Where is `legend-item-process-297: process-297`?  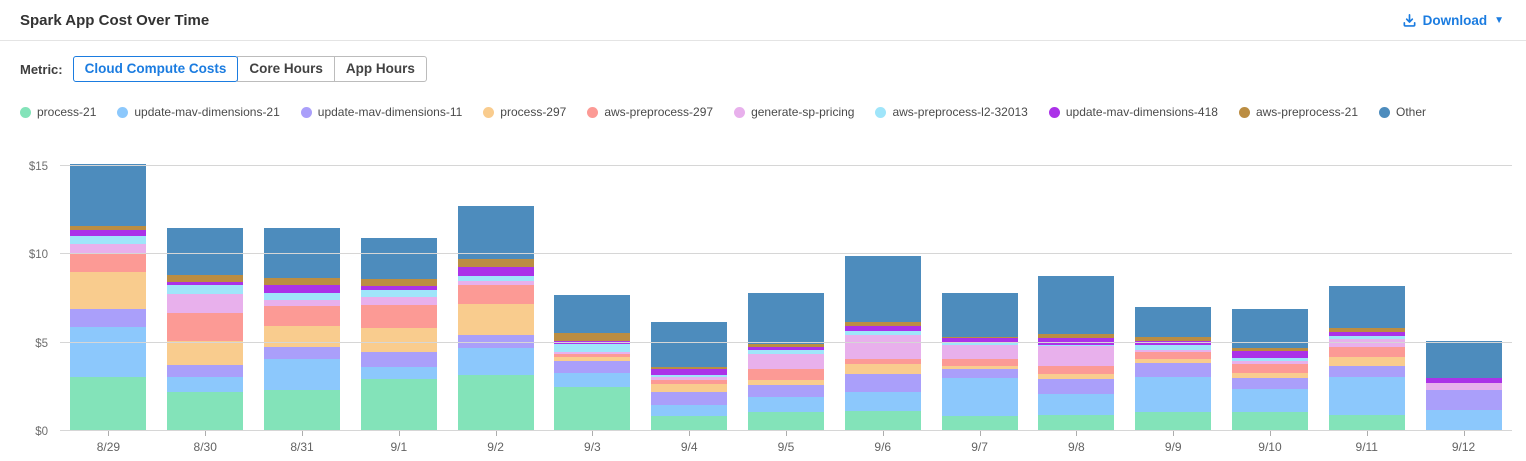
legend-item-process-297: process-297 is located at coordinates (524, 112).